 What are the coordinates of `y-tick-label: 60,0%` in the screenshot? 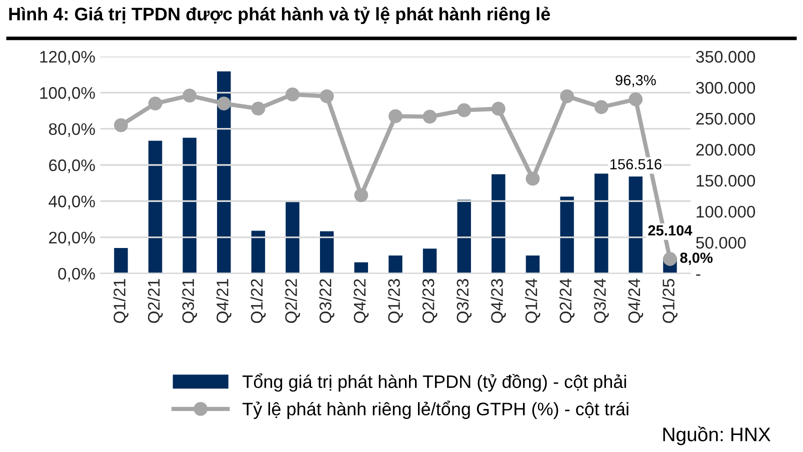 It's located at (72, 166).